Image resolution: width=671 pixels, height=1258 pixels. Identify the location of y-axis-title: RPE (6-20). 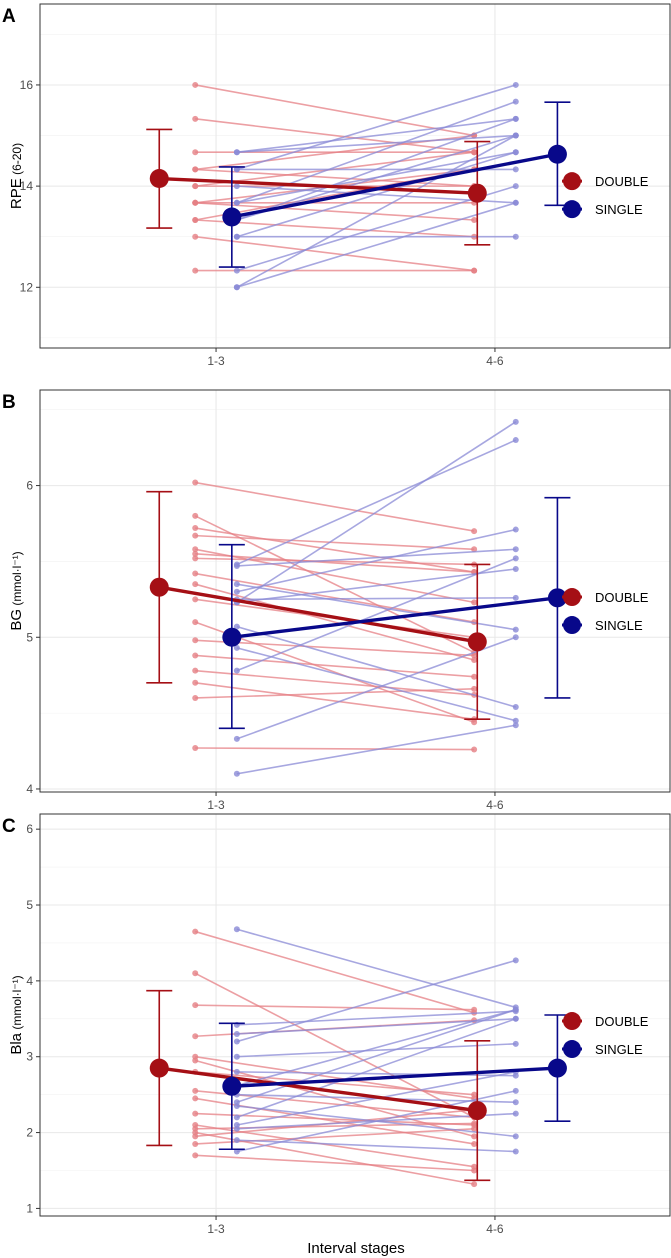
(16, 176).